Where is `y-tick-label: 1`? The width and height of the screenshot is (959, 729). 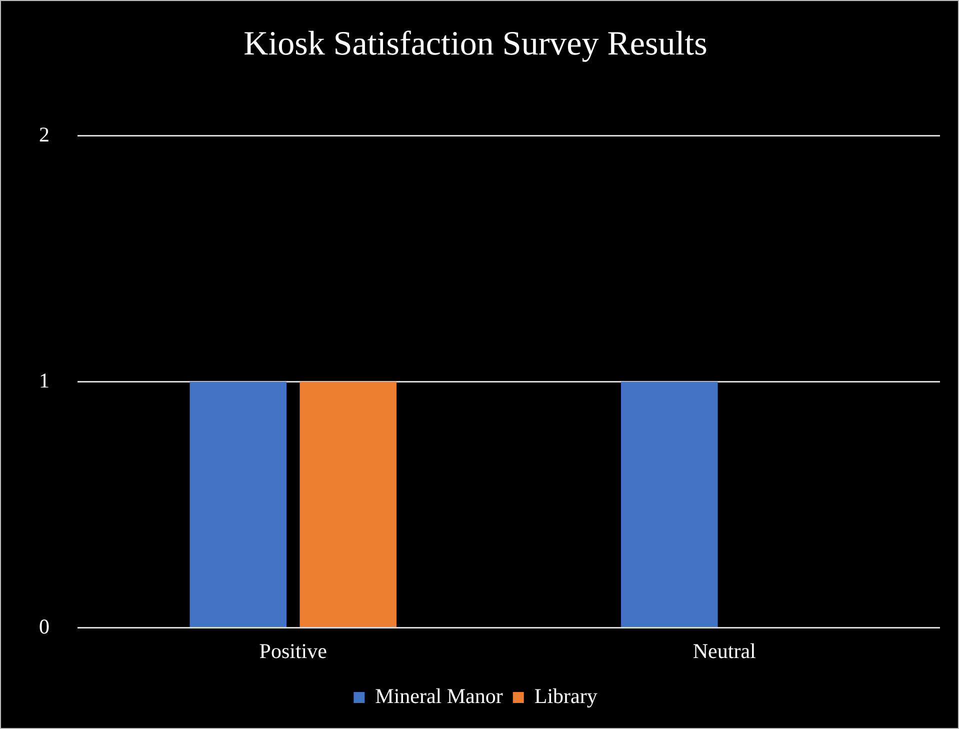
y-tick-label: 1 is located at coordinates (44, 380).